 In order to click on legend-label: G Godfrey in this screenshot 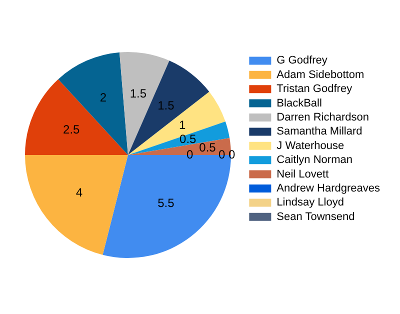, I will do `click(302, 60)`.